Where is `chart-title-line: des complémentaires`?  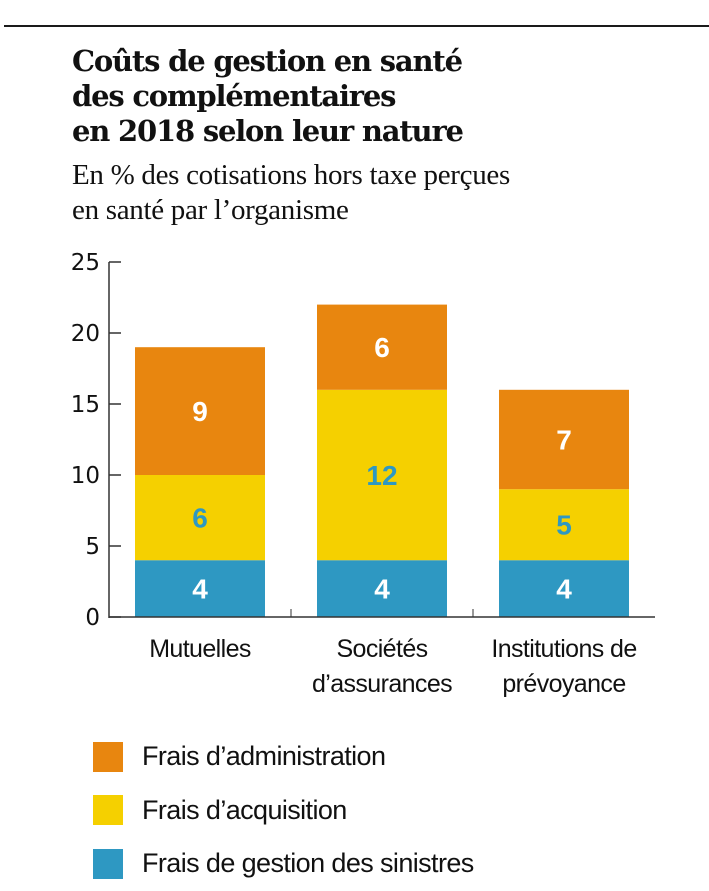
chart-title-line: des complémentaires is located at coordinates (234, 96).